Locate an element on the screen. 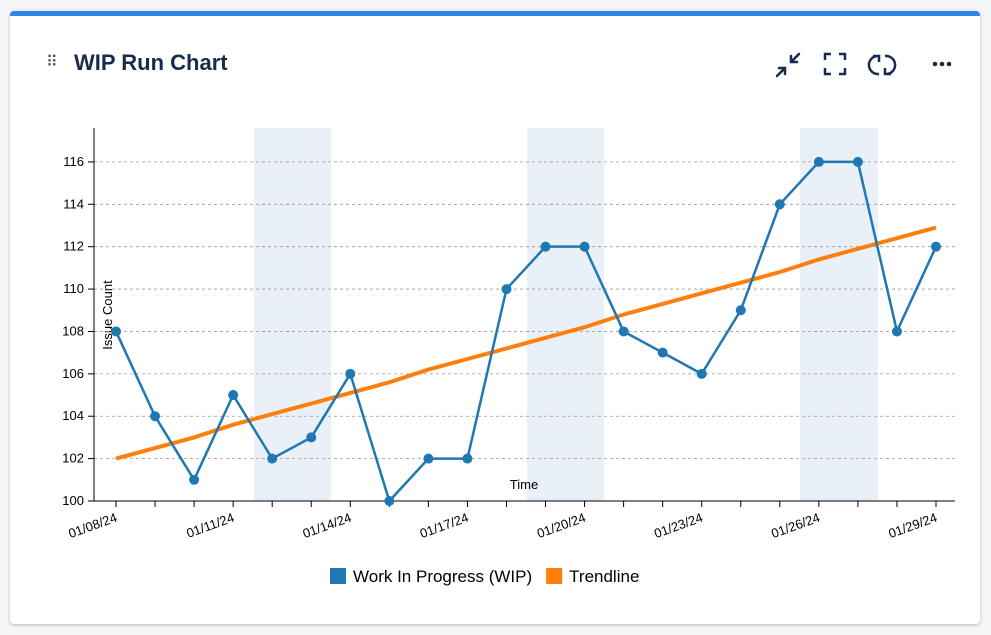 This screenshot has height=635, width=991. x-tick-label: 01/11/24 is located at coordinates (210, 525).